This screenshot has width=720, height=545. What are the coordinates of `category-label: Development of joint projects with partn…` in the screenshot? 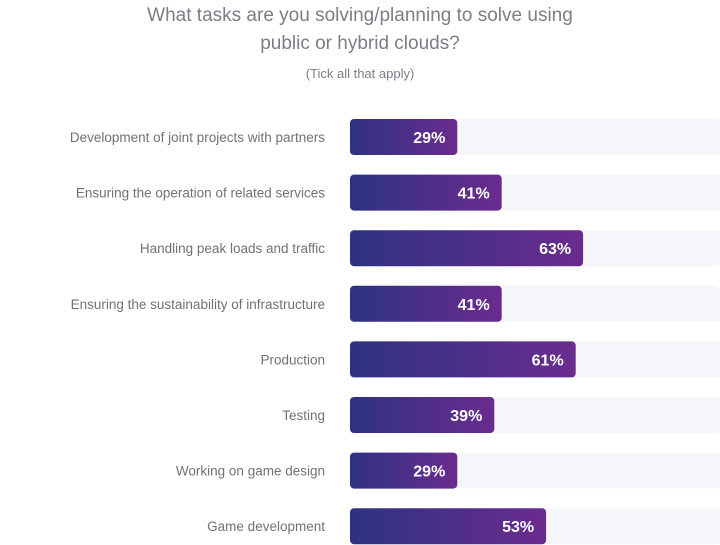 It's located at (197, 137).